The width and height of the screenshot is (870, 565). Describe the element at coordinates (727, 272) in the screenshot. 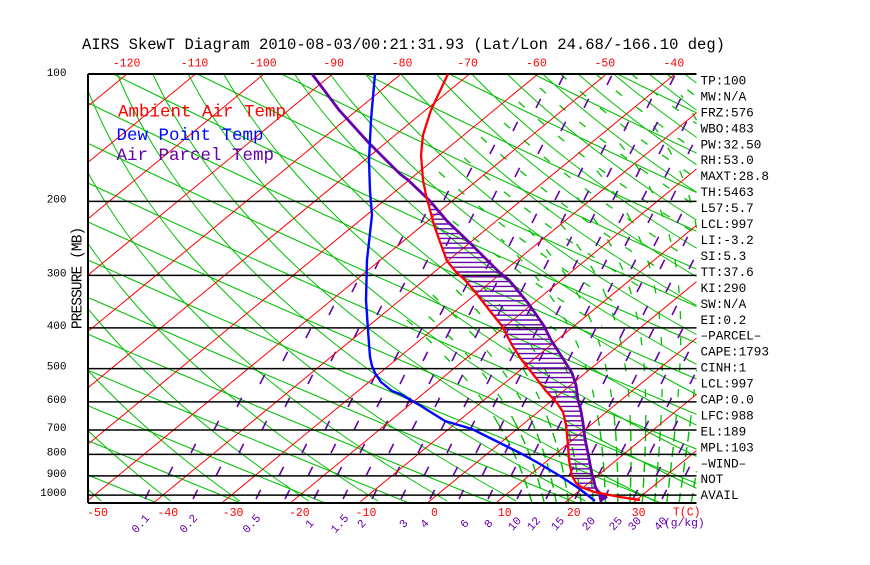

I see `svg-text: TT:37.6` at that location.